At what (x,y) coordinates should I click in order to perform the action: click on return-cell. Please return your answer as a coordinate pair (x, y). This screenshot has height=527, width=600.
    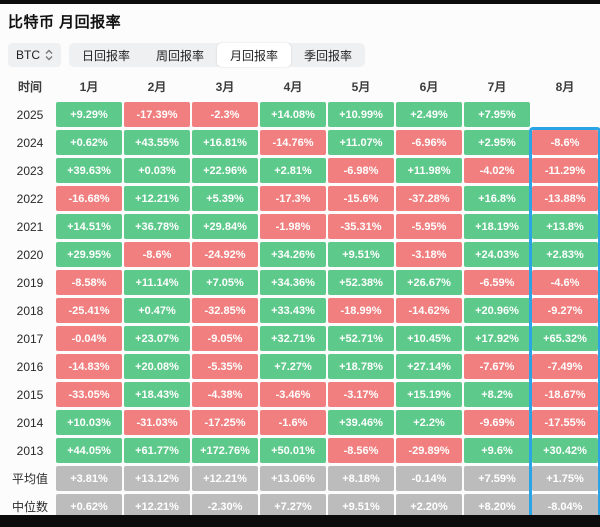
    Looking at the image, I should click on (565, 114).